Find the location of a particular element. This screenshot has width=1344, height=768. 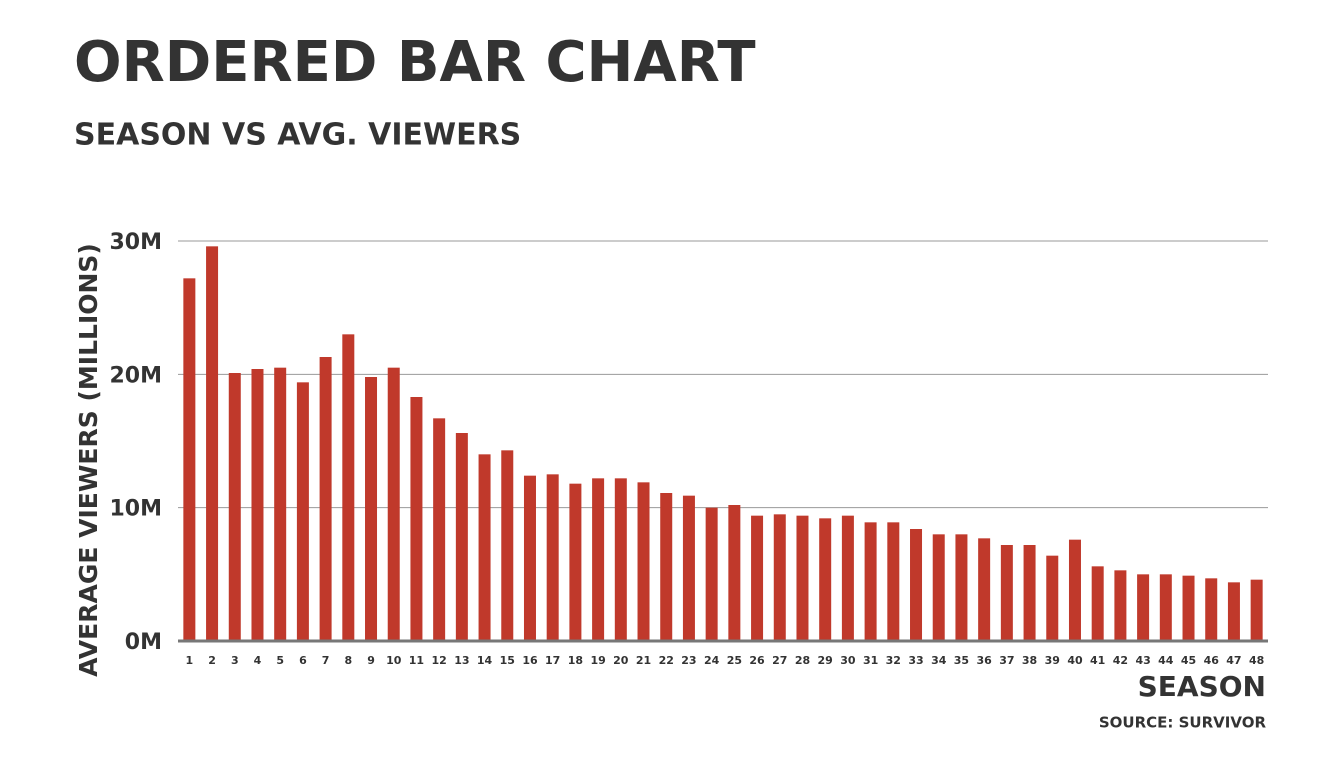

x-tick-label: 29 is located at coordinates (825, 660).